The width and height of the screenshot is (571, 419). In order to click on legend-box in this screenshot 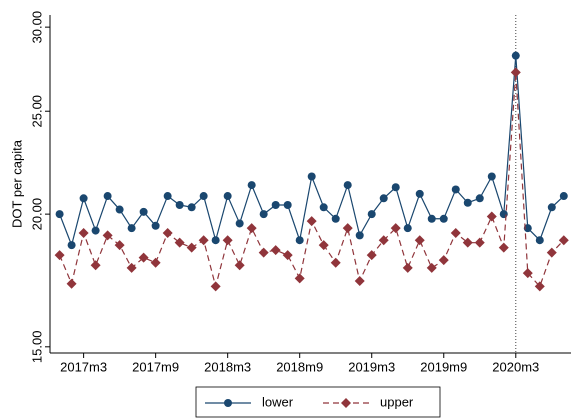, I will do `click(318, 402)`.